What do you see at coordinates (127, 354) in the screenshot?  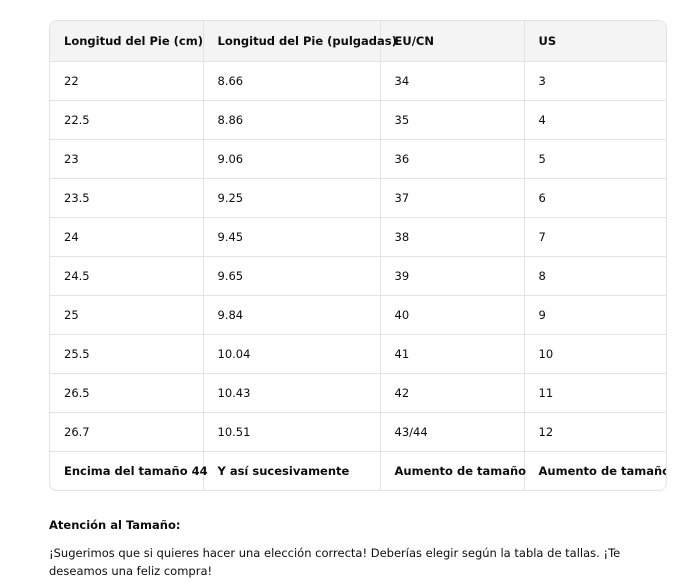 I see `table-cell: 25.5` at bounding box center [127, 354].